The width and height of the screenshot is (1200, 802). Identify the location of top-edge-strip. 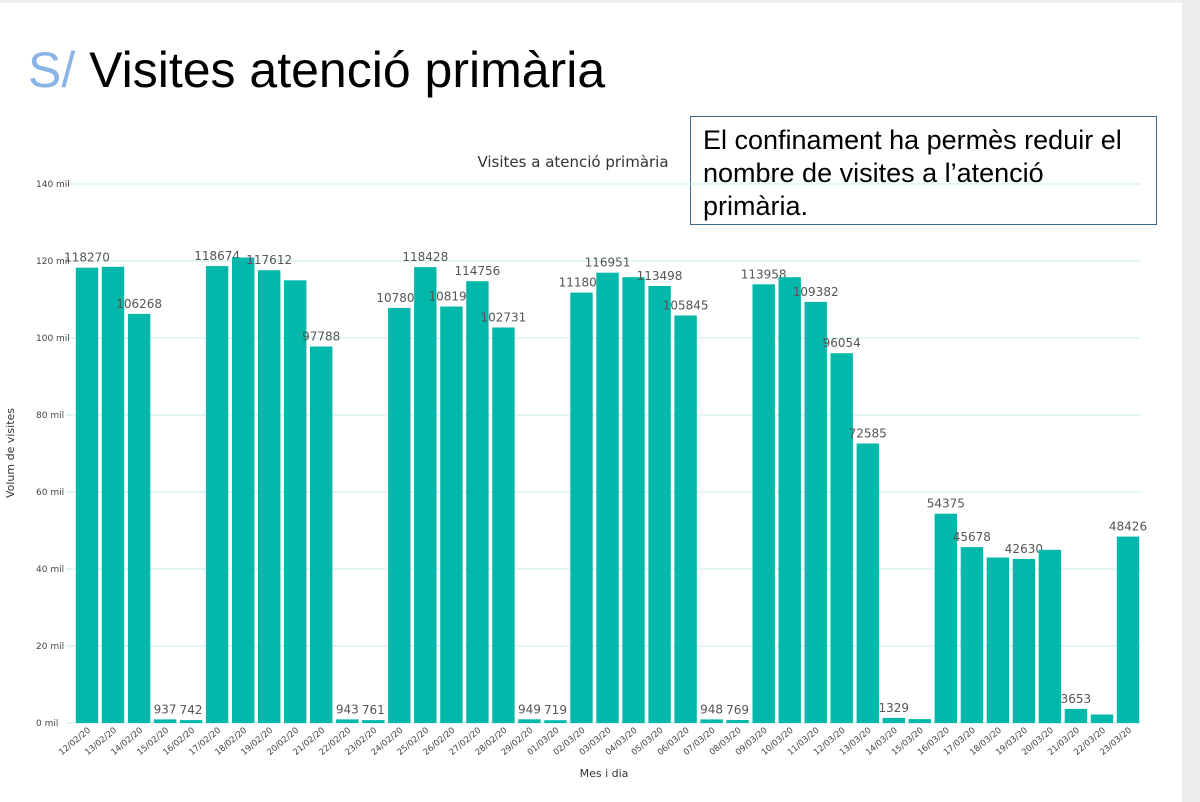
(600, 1).